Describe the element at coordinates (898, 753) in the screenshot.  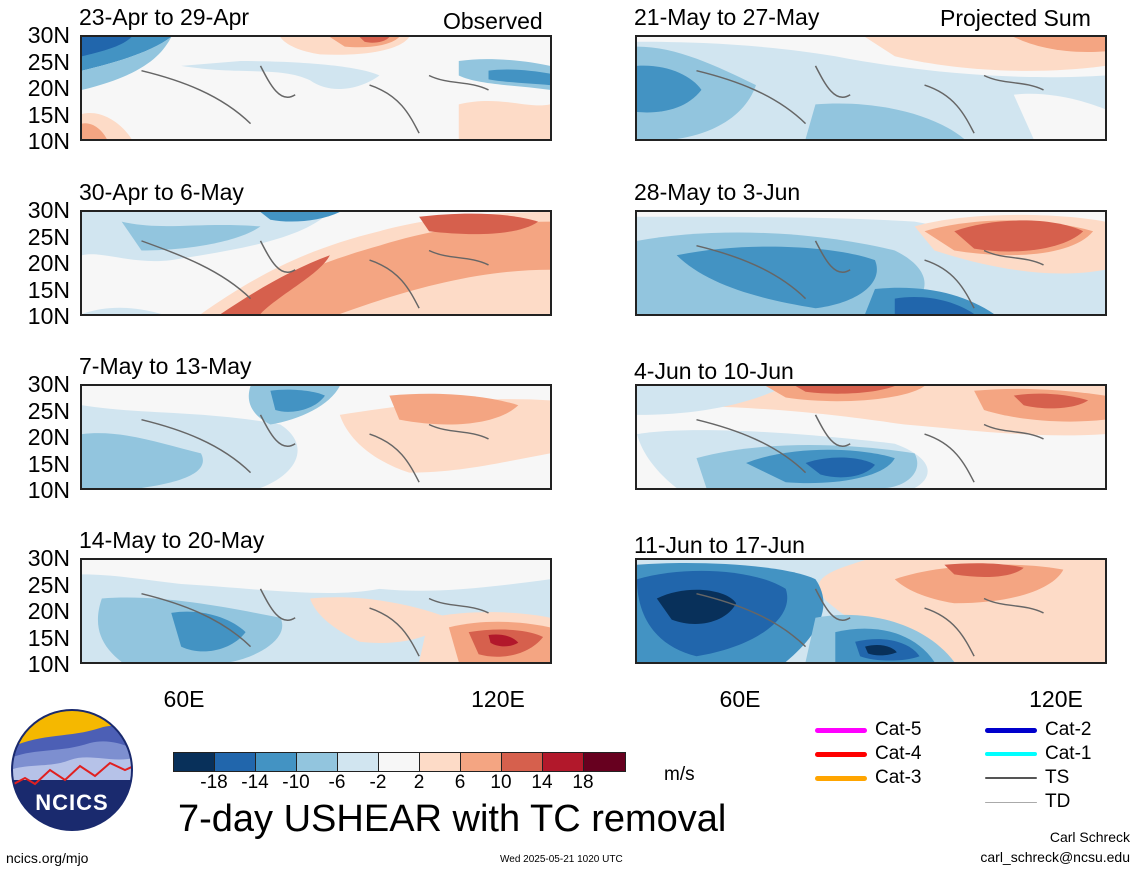
I see `legend-label: Cat-4` at that location.